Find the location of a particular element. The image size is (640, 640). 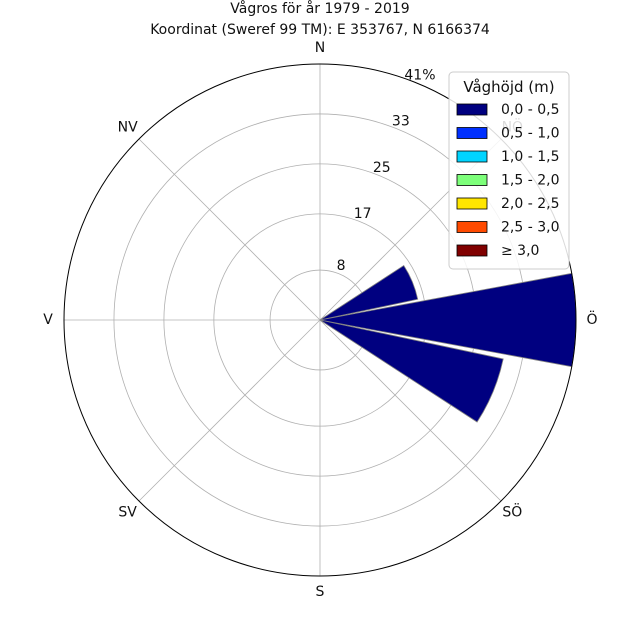

direction-label: SV is located at coordinates (127, 512).